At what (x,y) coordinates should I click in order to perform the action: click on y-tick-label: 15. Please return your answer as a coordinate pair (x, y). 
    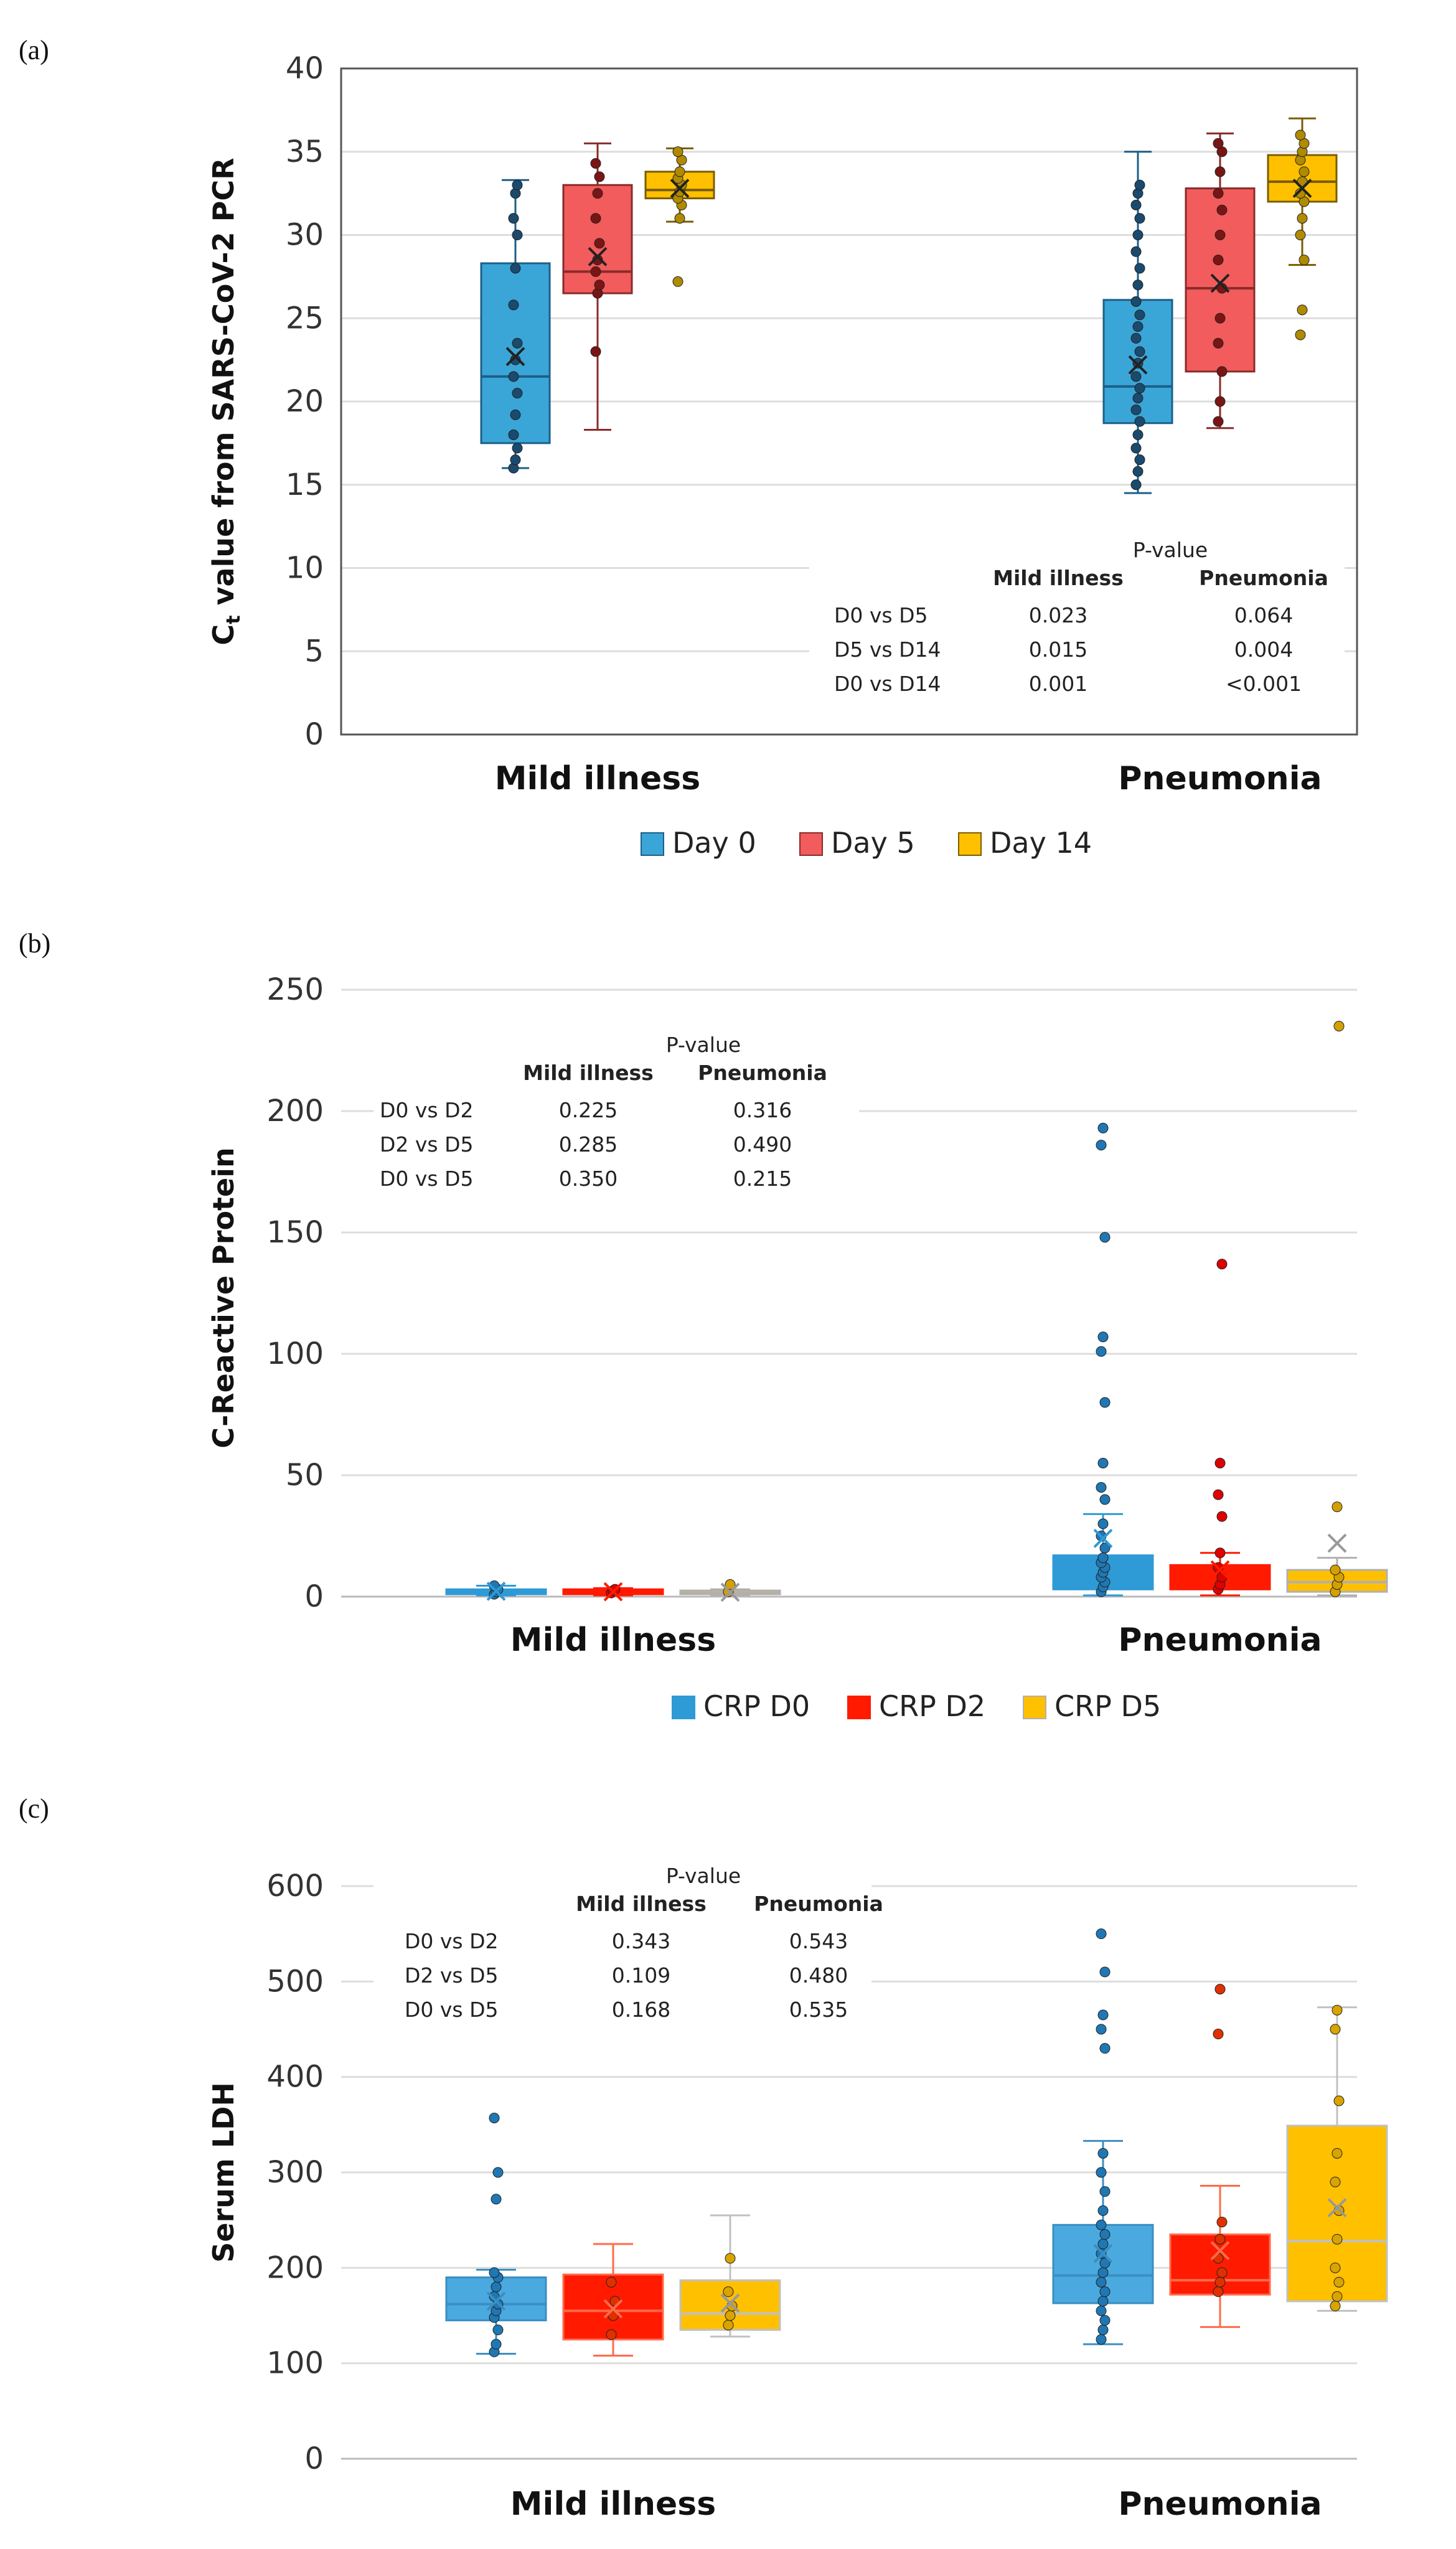
    Looking at the image, I should click on (305, 484).